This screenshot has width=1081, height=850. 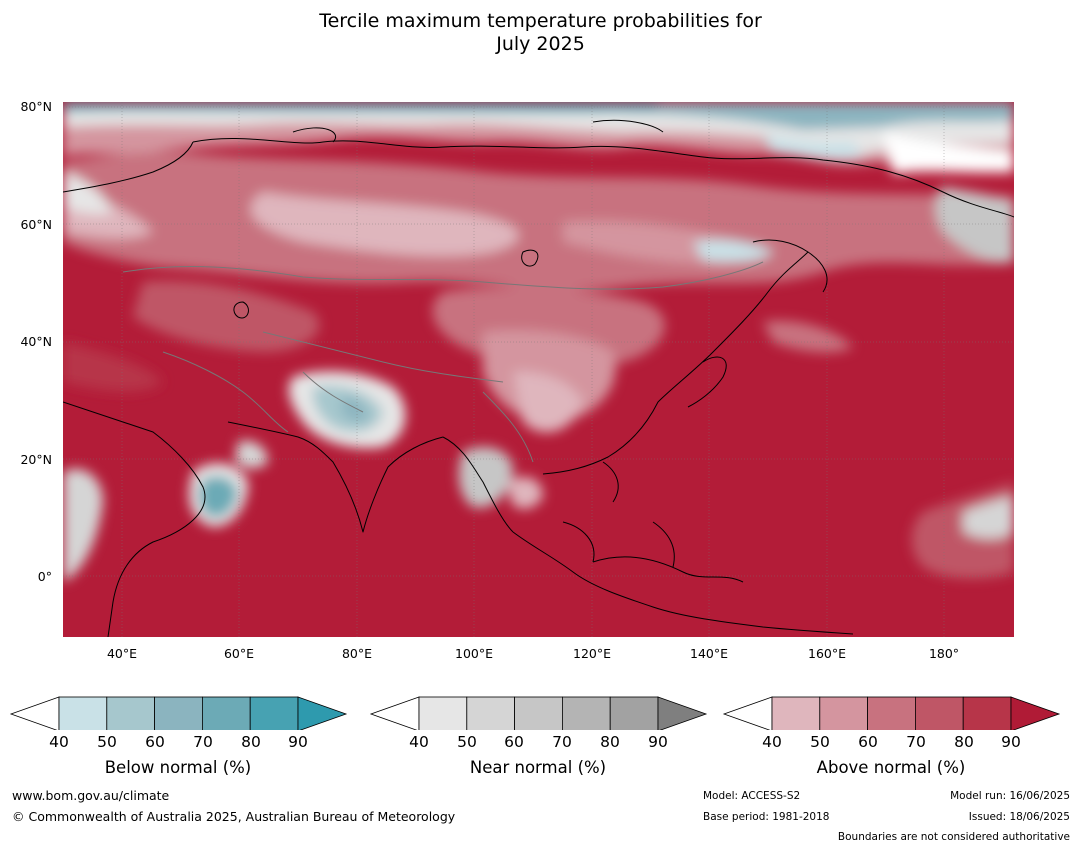 I want to click on lat-label-60n: 60°N, so click(x=36, y=224).